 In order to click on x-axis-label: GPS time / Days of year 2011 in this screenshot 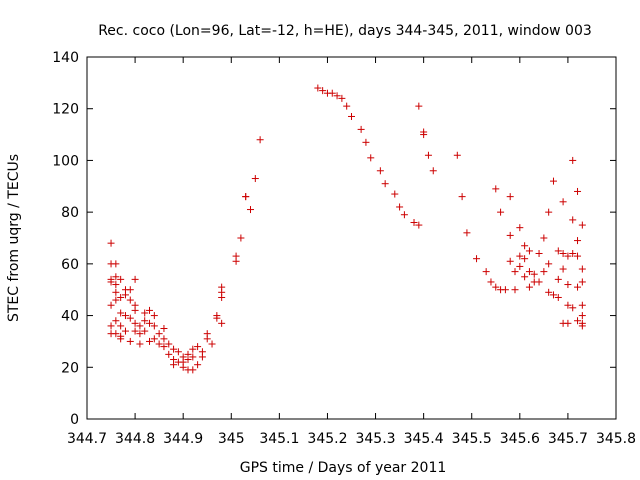, I will do `click(343, 468)`.